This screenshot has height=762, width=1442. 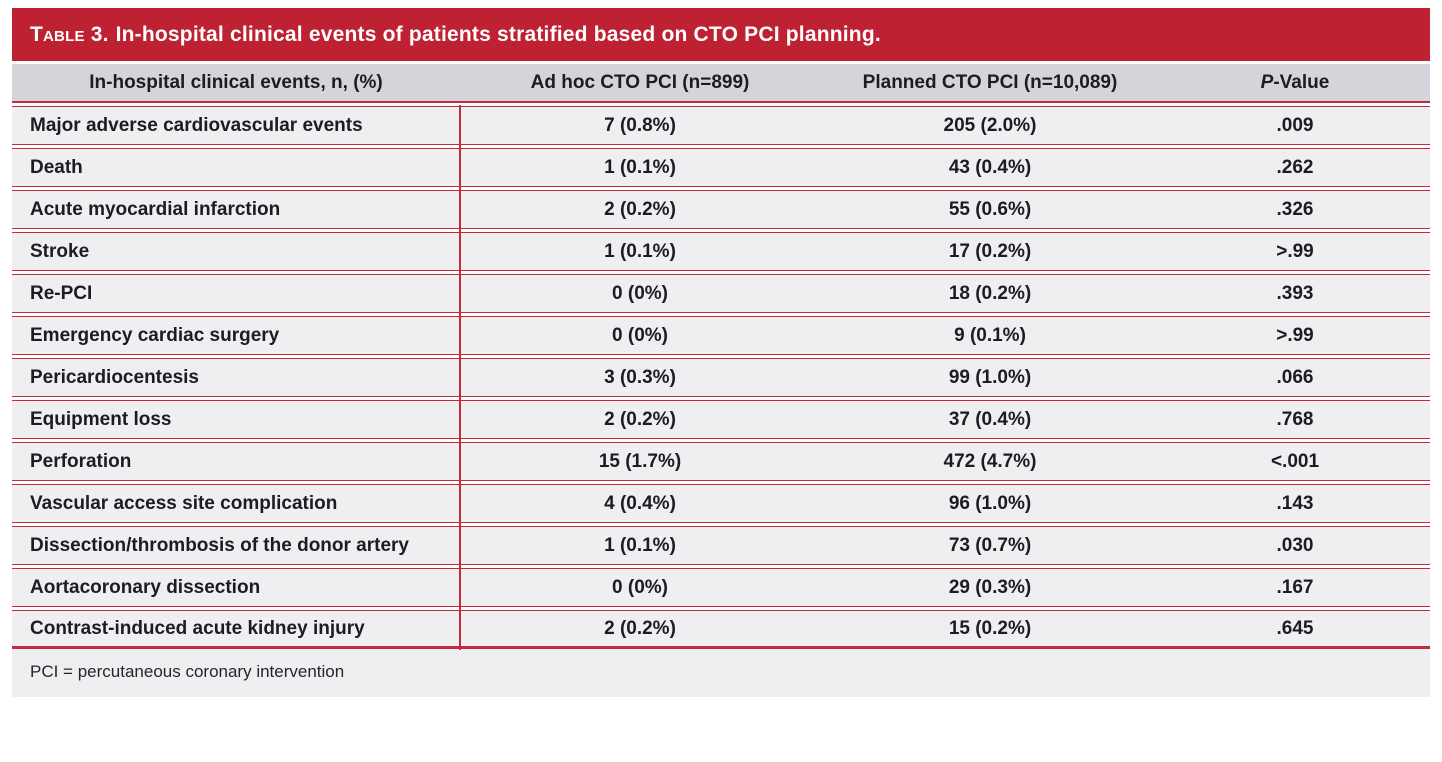 What do you see at coordinates (1295, 125) in the screenshot?
I see `cell-pvalue: .009` at bounding box center [1295, 125].